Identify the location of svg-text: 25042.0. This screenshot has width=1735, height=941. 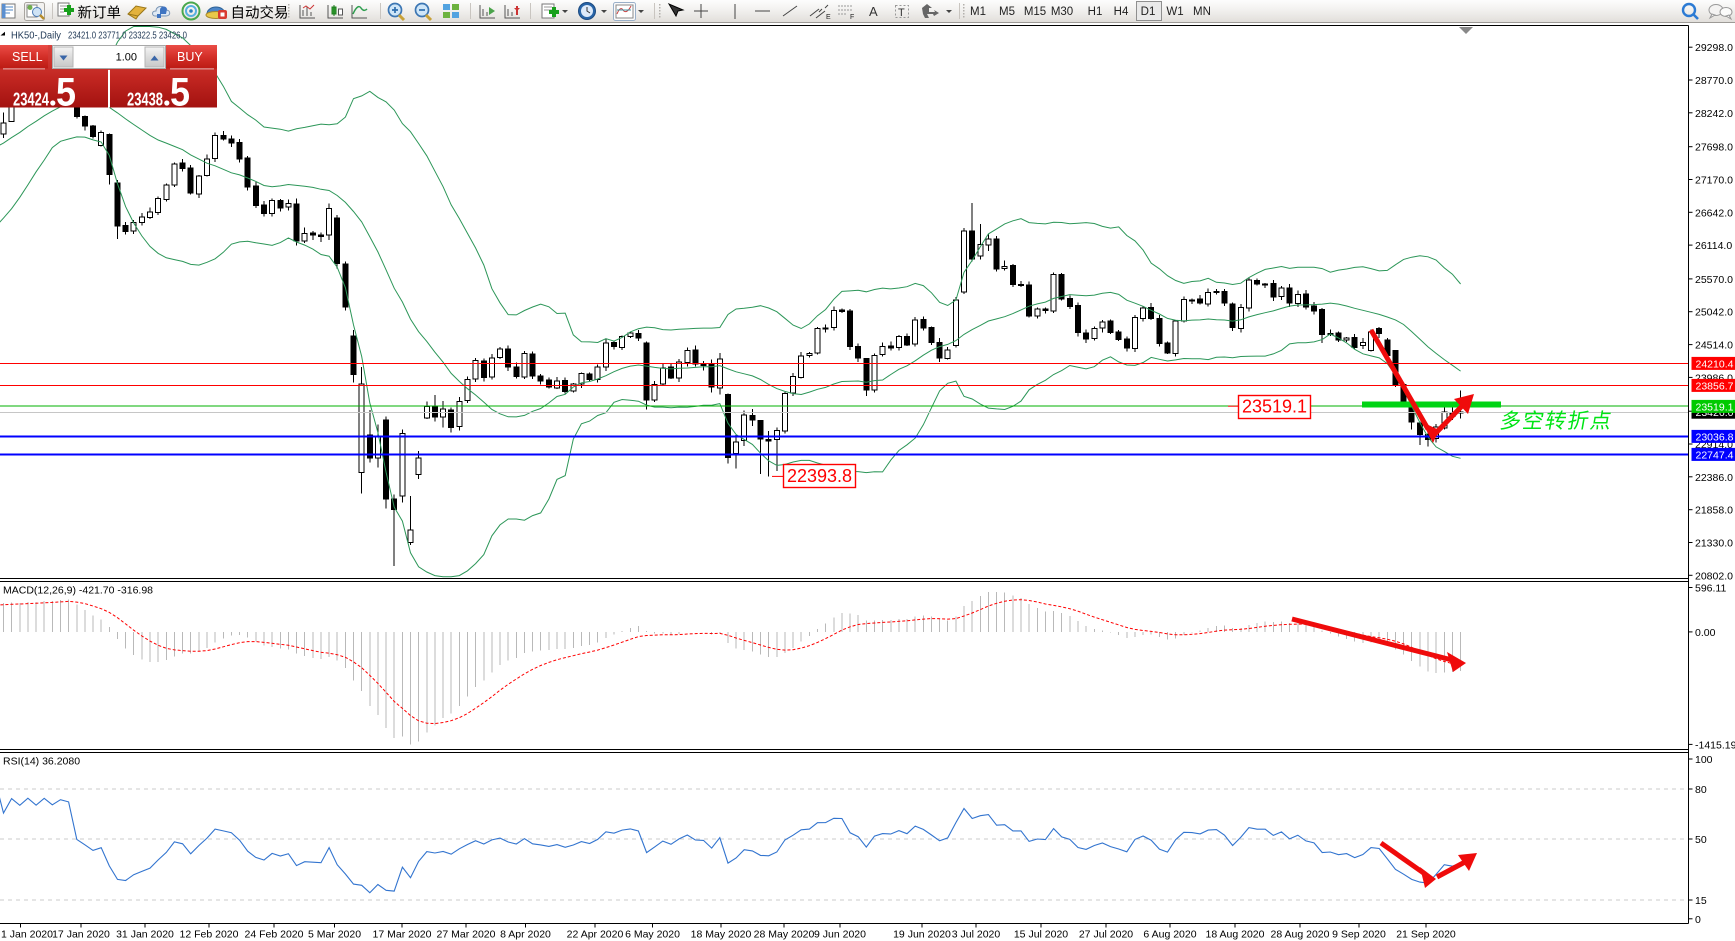
(1714, 313).